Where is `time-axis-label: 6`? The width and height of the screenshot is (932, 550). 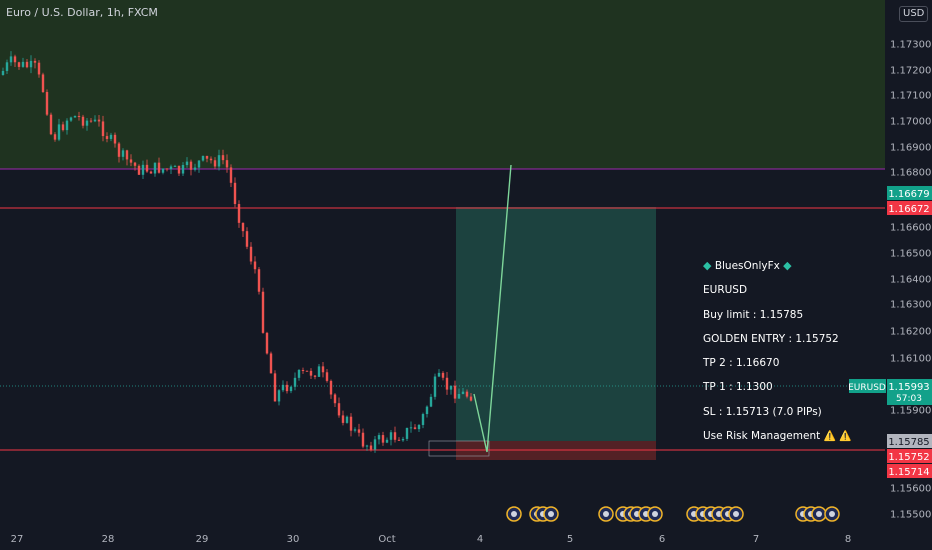
time-axis-label: 6 is located at coordinates (662, 539).